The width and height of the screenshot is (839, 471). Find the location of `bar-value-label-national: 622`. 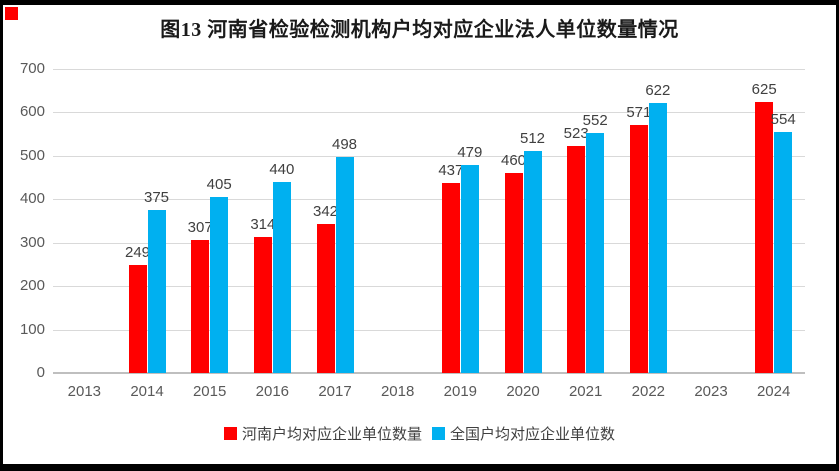

bar-value-label-national: 622 is located at coordinates (658, 90).